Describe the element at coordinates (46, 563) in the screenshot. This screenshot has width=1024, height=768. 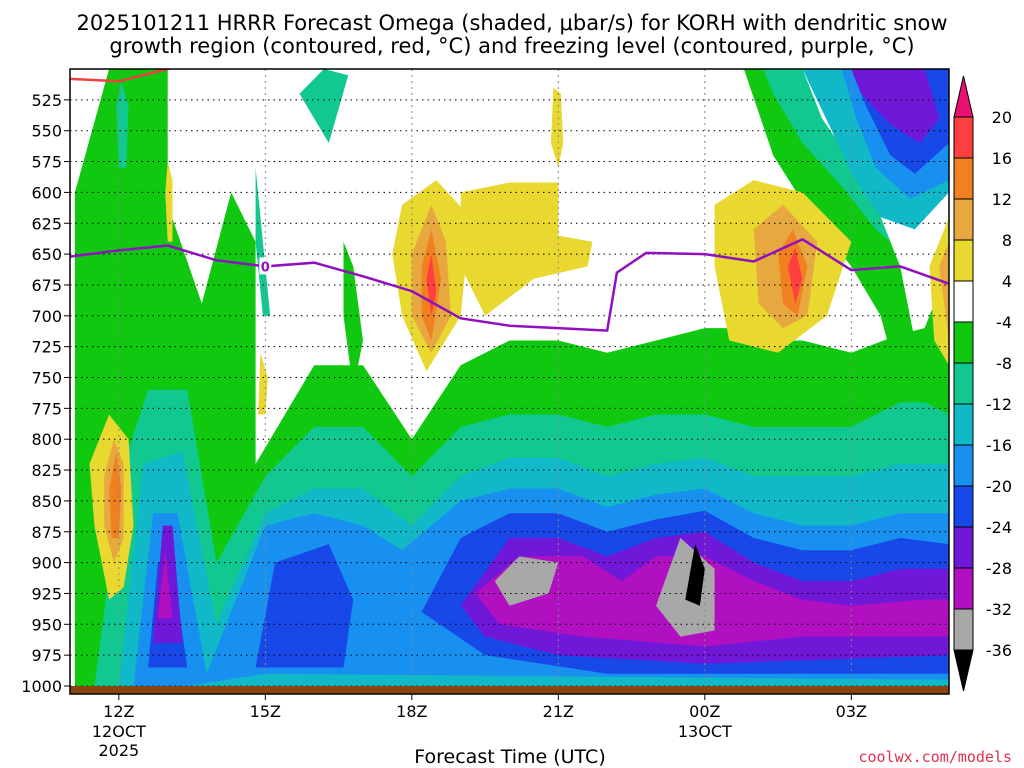
I see `y-tick-label-15: 900` at that location.